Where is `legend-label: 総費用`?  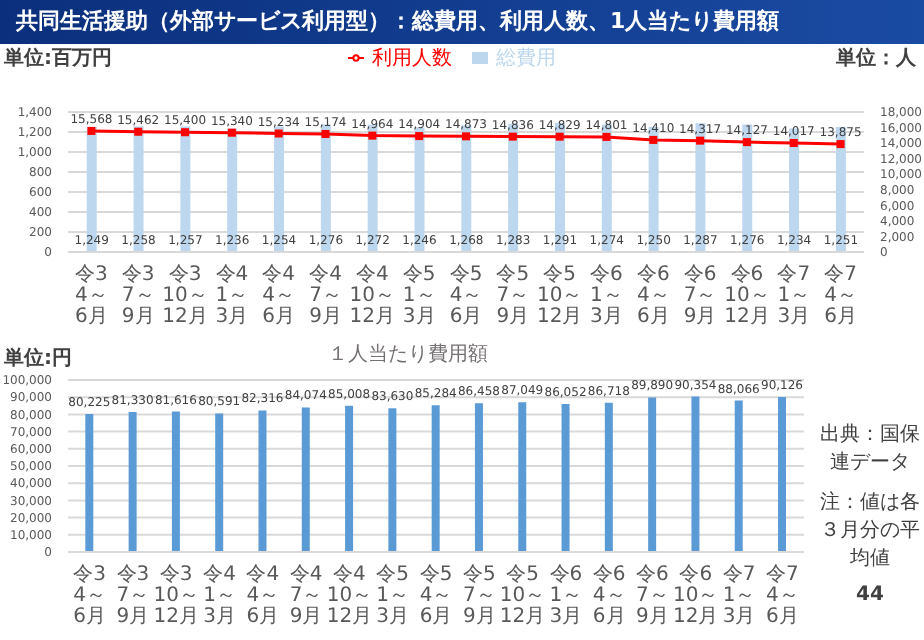
legend-label: 総費用 is located at coordinates (526, 59).